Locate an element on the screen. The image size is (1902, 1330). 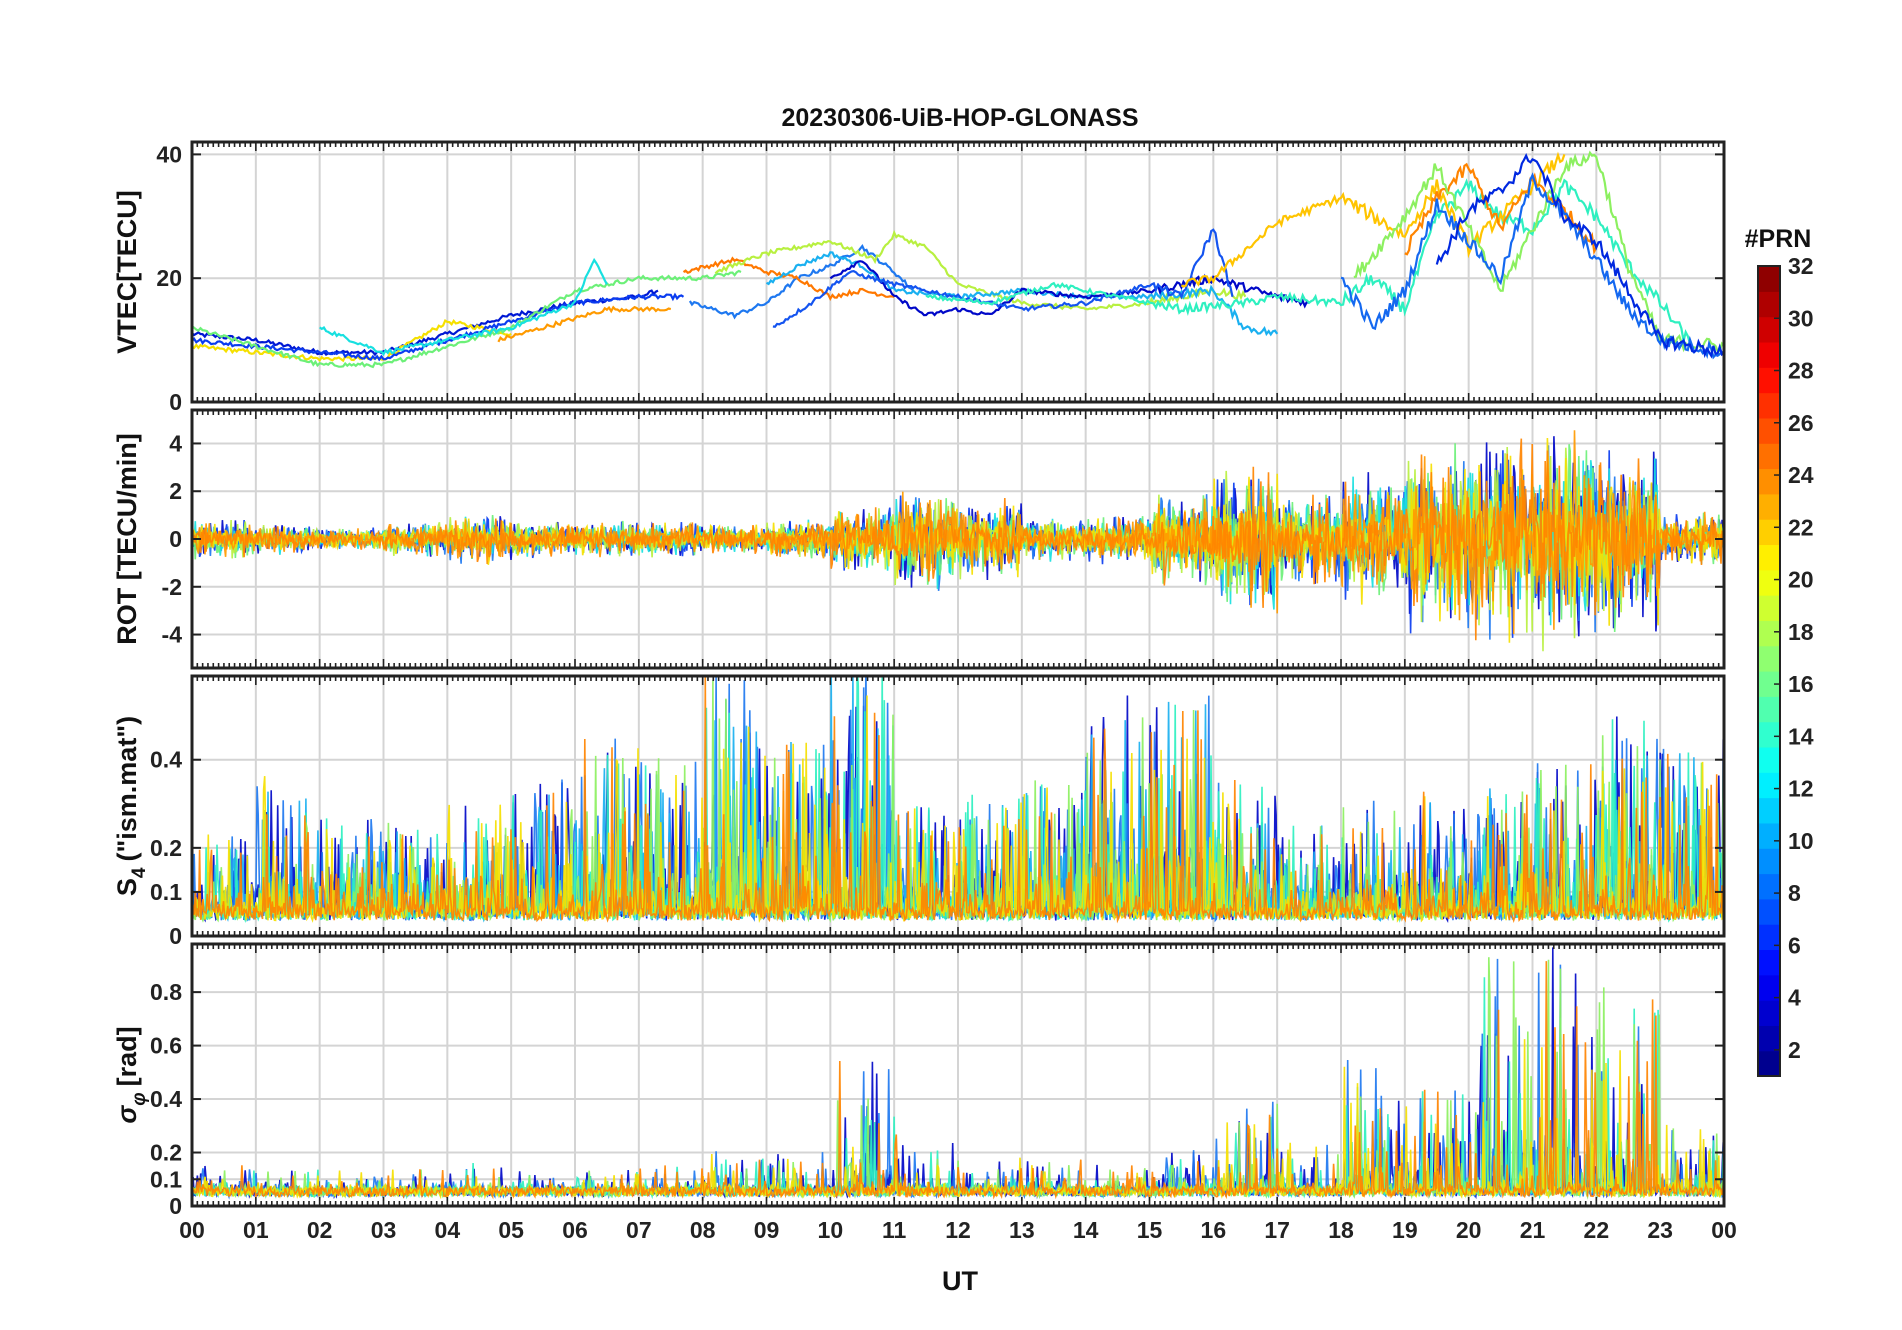
x-tick-label: 20 is located at coordinates (1469, 1230).